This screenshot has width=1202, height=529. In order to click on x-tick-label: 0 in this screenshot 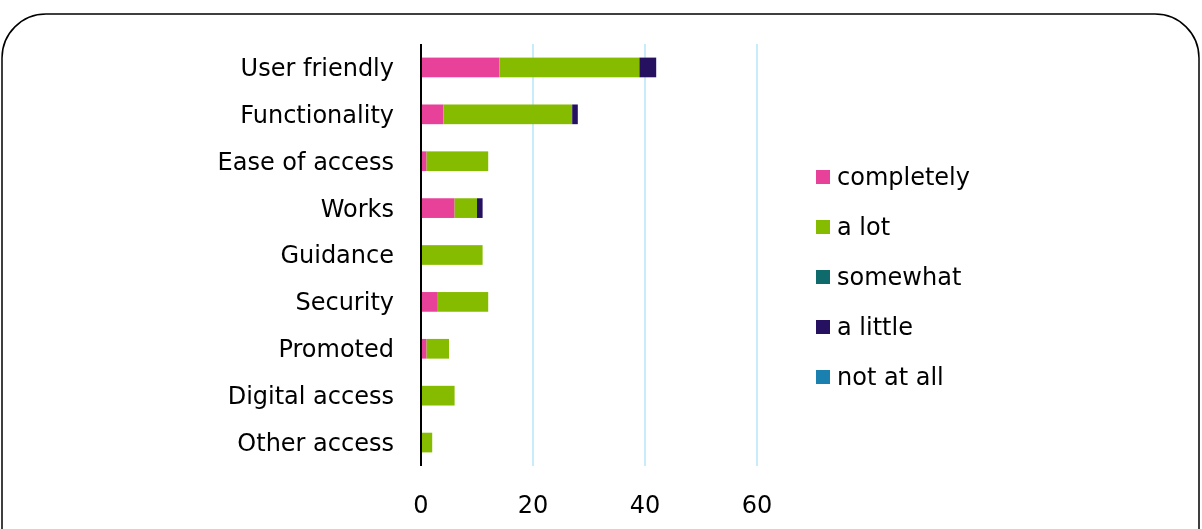, I will do `click(421, 505)`.